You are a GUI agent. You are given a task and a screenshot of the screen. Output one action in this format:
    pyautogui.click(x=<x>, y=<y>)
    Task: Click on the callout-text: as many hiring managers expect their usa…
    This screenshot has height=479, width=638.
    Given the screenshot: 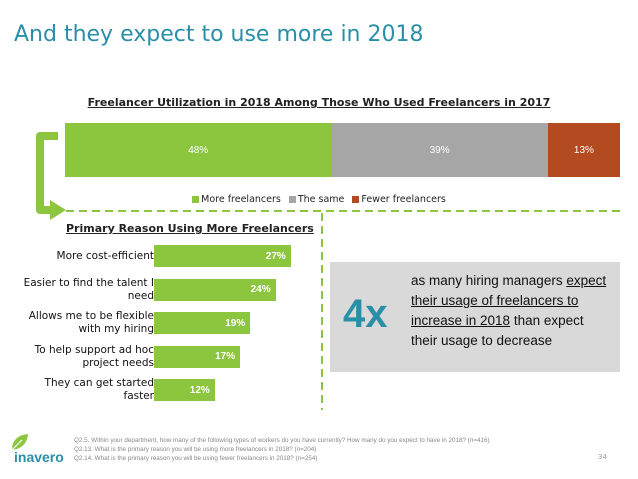 What is the action you would take?
    pyautogui.click(x=511, y=311)
    